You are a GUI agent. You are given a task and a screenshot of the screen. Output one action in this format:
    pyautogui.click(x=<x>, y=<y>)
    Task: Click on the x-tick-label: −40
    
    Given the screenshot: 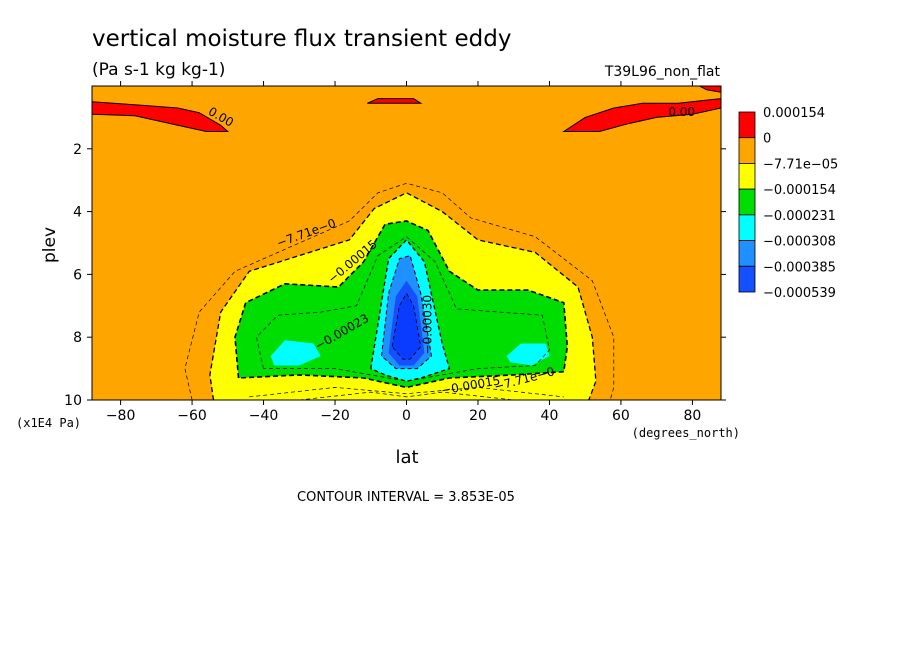 What is the action you would take?
    pyautogui.click(x=264, y=416)
    